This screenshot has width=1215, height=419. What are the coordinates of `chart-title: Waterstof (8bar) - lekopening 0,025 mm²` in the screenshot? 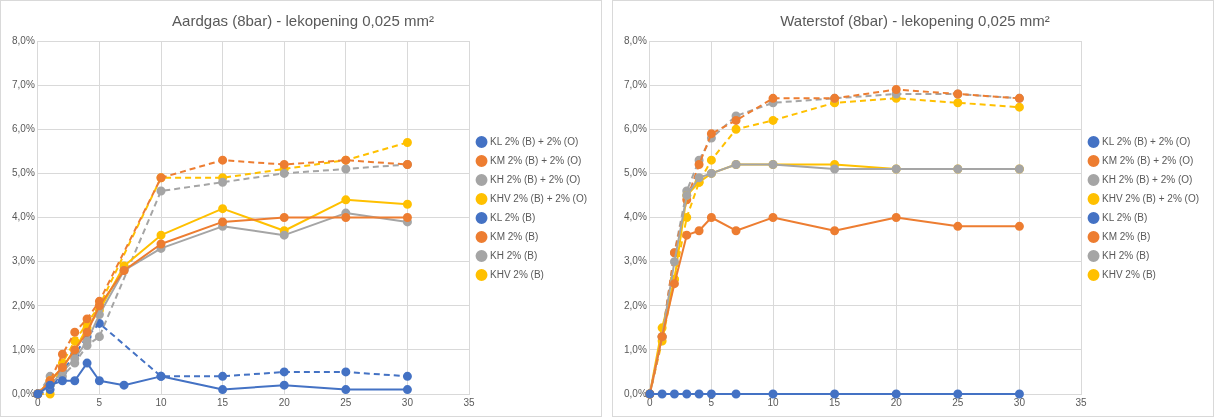 It's located at (915, 21).